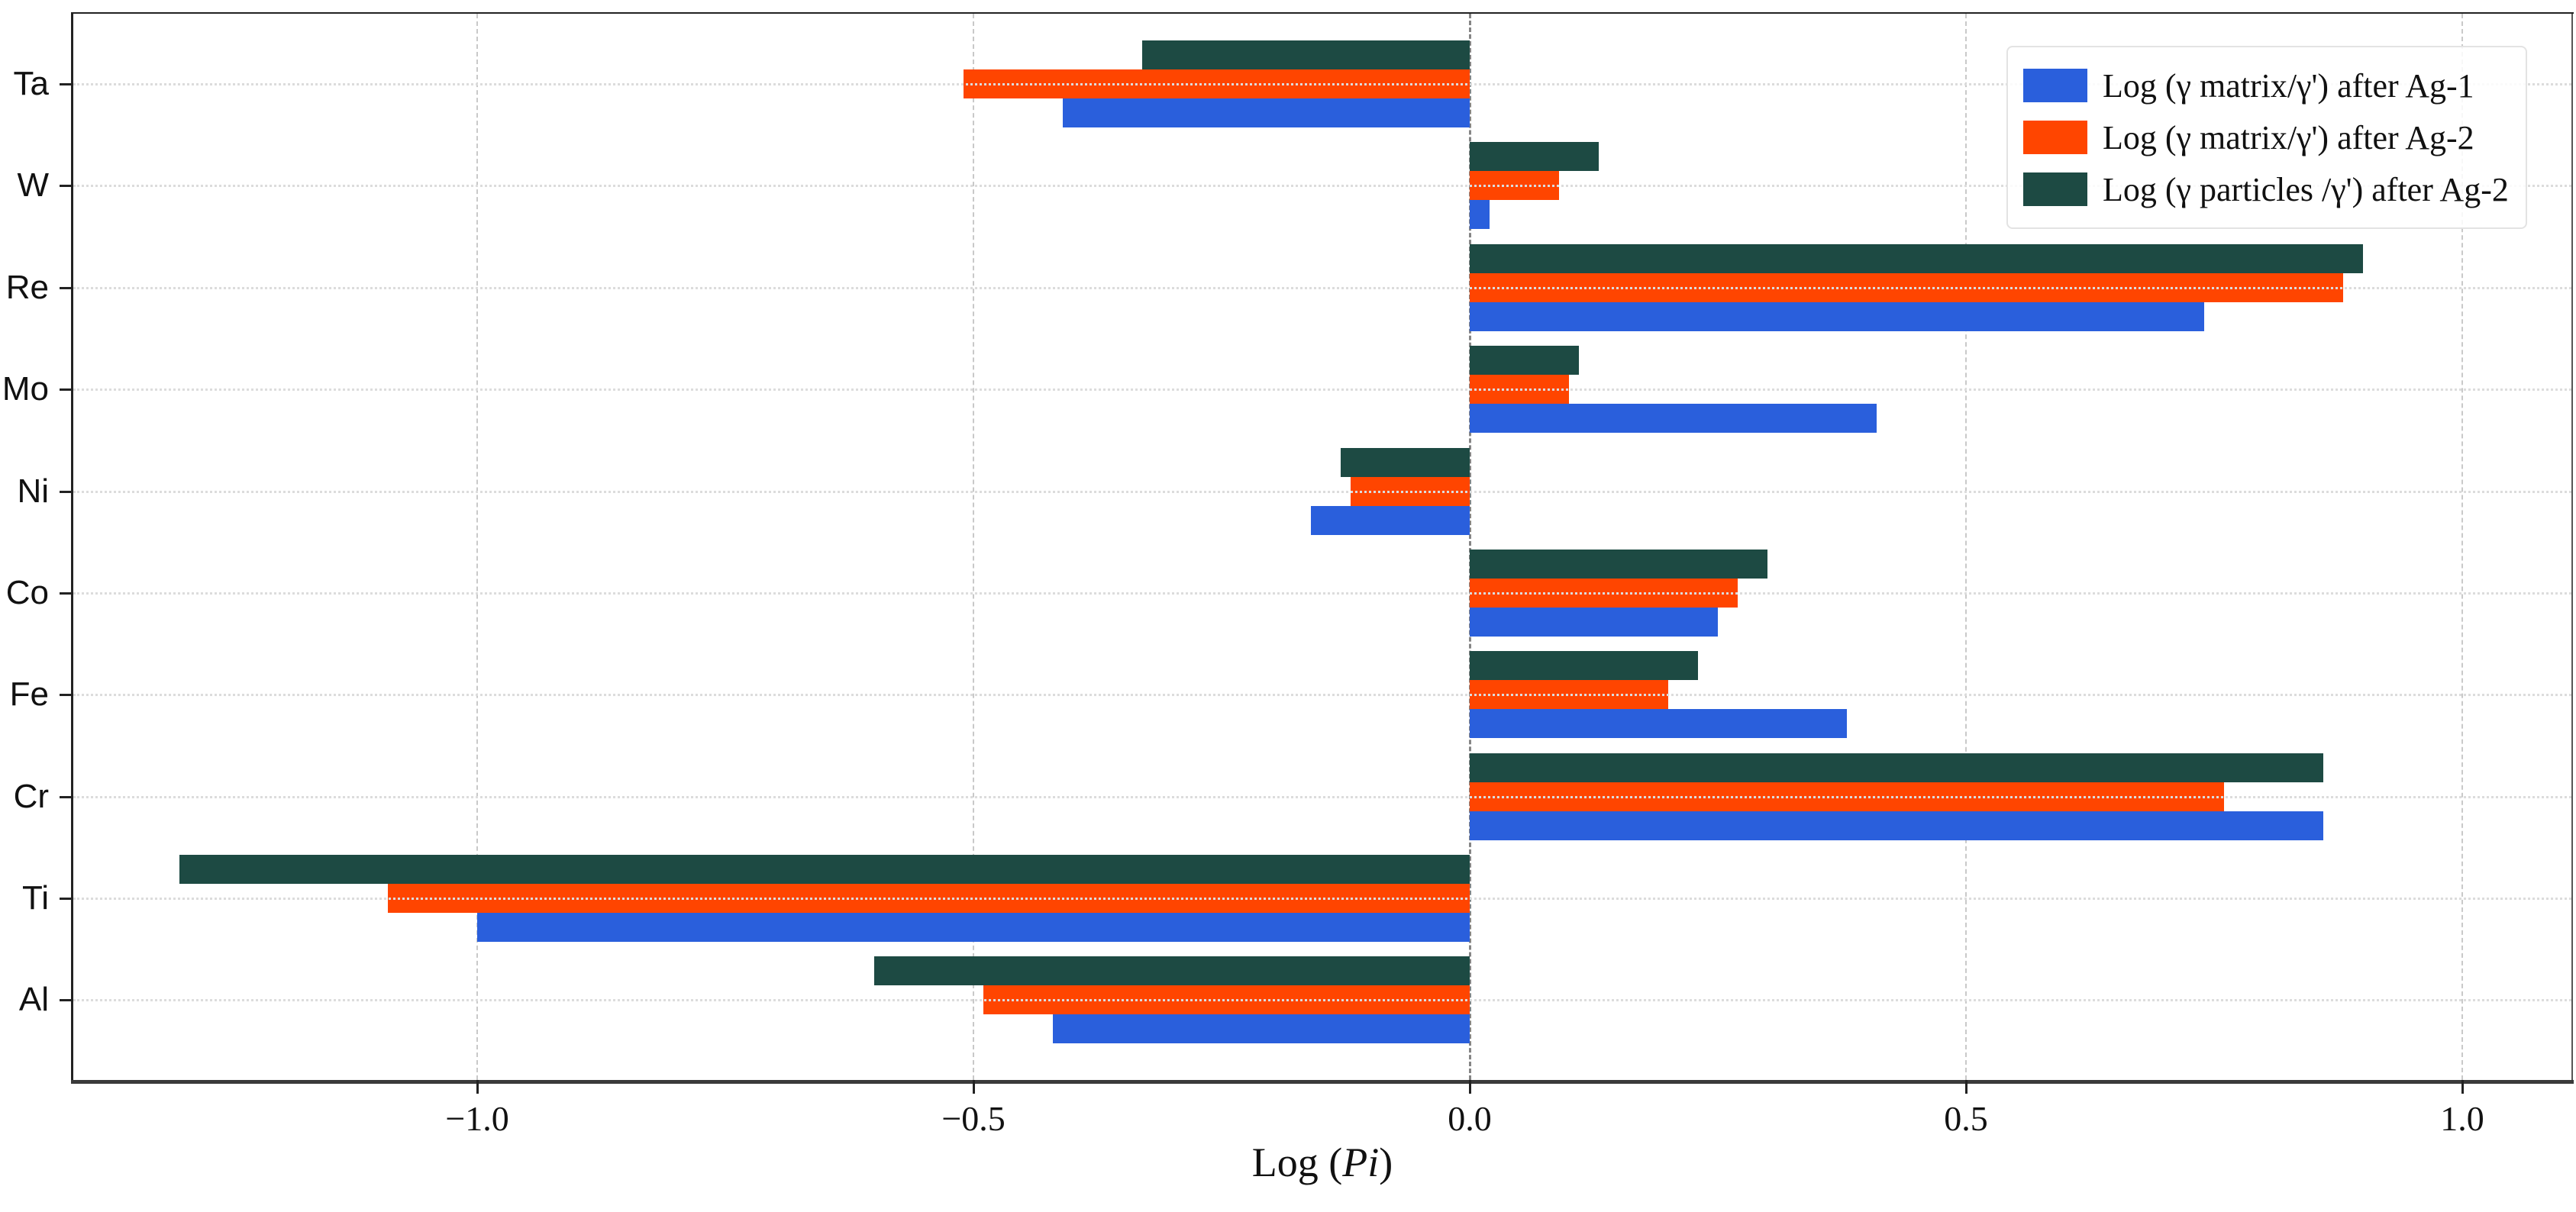  Describe the element at coordinates (2306, 189) in the screenshot. I see `legend-label: Log (γ particles /γ') after Ag-2` at that location.